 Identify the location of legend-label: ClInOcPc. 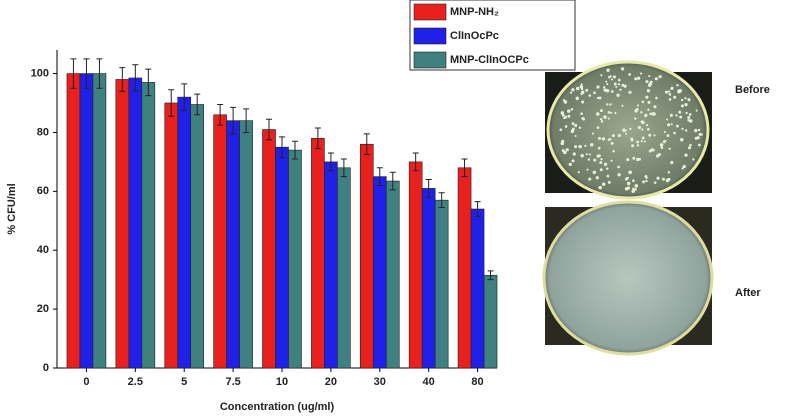
(474, 36).